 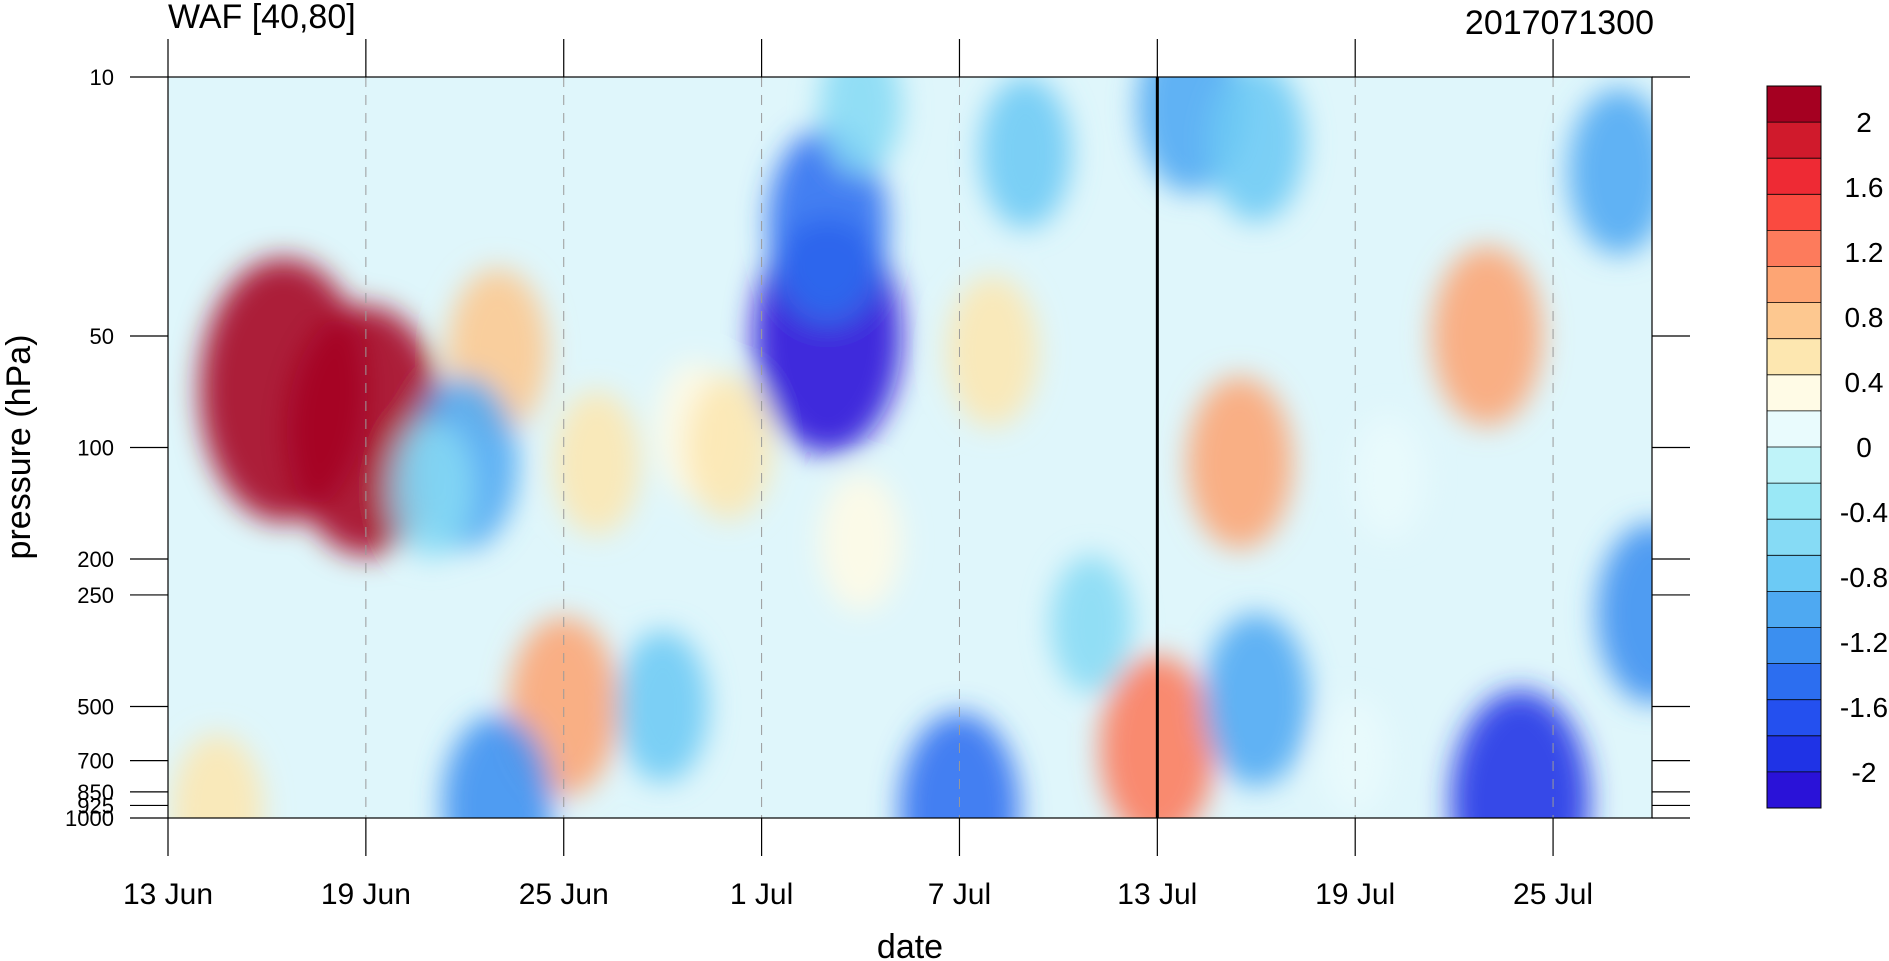 What do you see at coordinates (1157, 894) in the screenshot?
I see `x-tick-label: 13 Jul` at bounding box center [1157, 894].